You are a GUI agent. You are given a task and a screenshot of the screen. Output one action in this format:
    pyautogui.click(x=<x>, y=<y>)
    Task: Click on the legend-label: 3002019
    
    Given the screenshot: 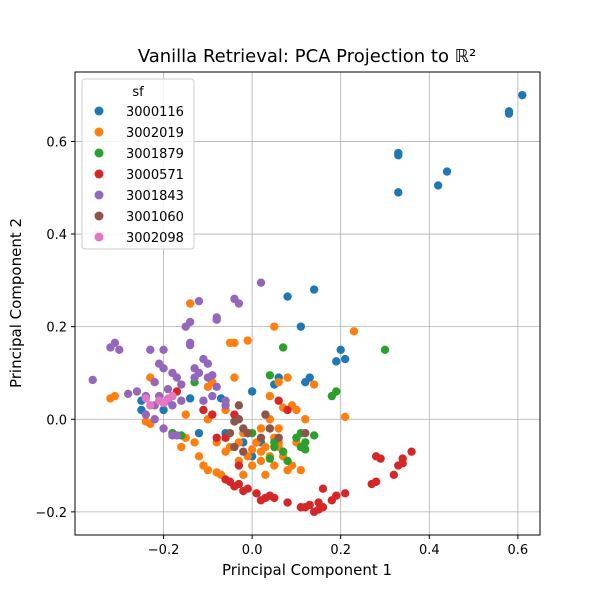 What is the action you would take?
    pyautogui.click(x=155, y=133)
    